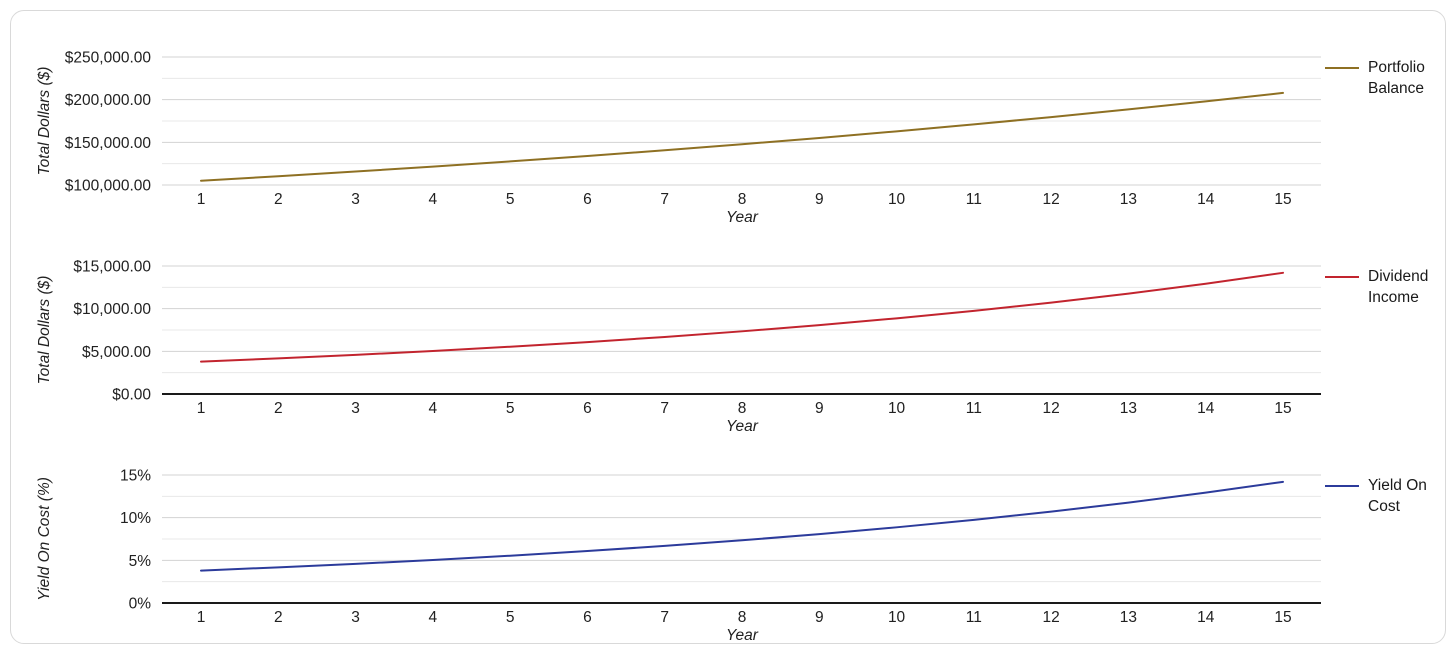 This screenshot has width=1456, height=654. I want to click on y-tick-label: 0%, so click(140, 604).